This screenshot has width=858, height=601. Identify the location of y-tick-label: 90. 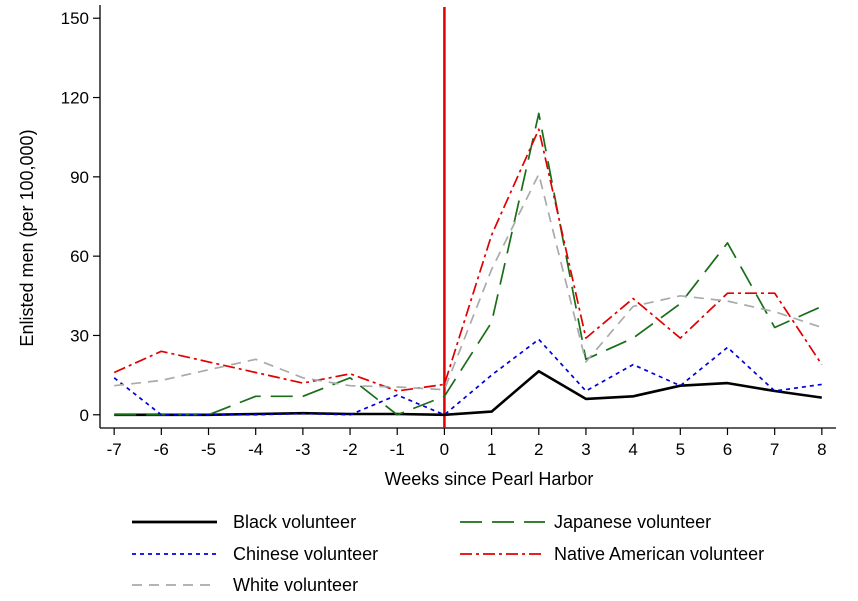
(79, 177).